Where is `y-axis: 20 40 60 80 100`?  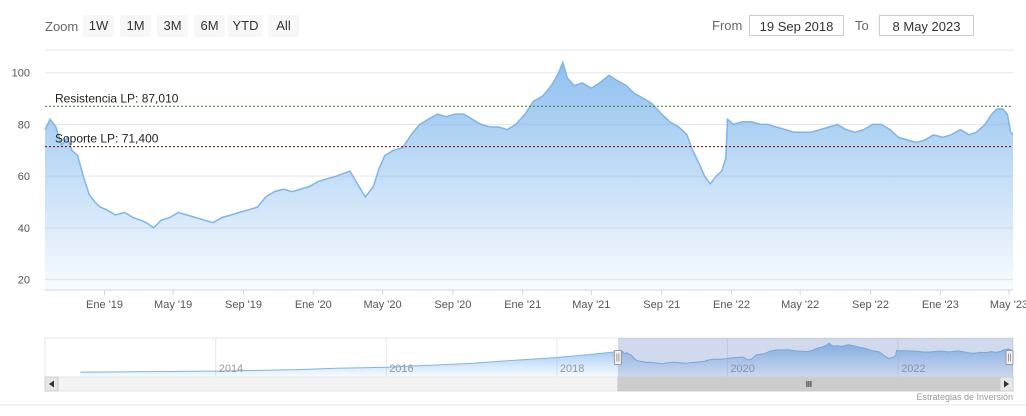 y-axis: 20 40 60 80 100 is located at coordinates (21, 177).